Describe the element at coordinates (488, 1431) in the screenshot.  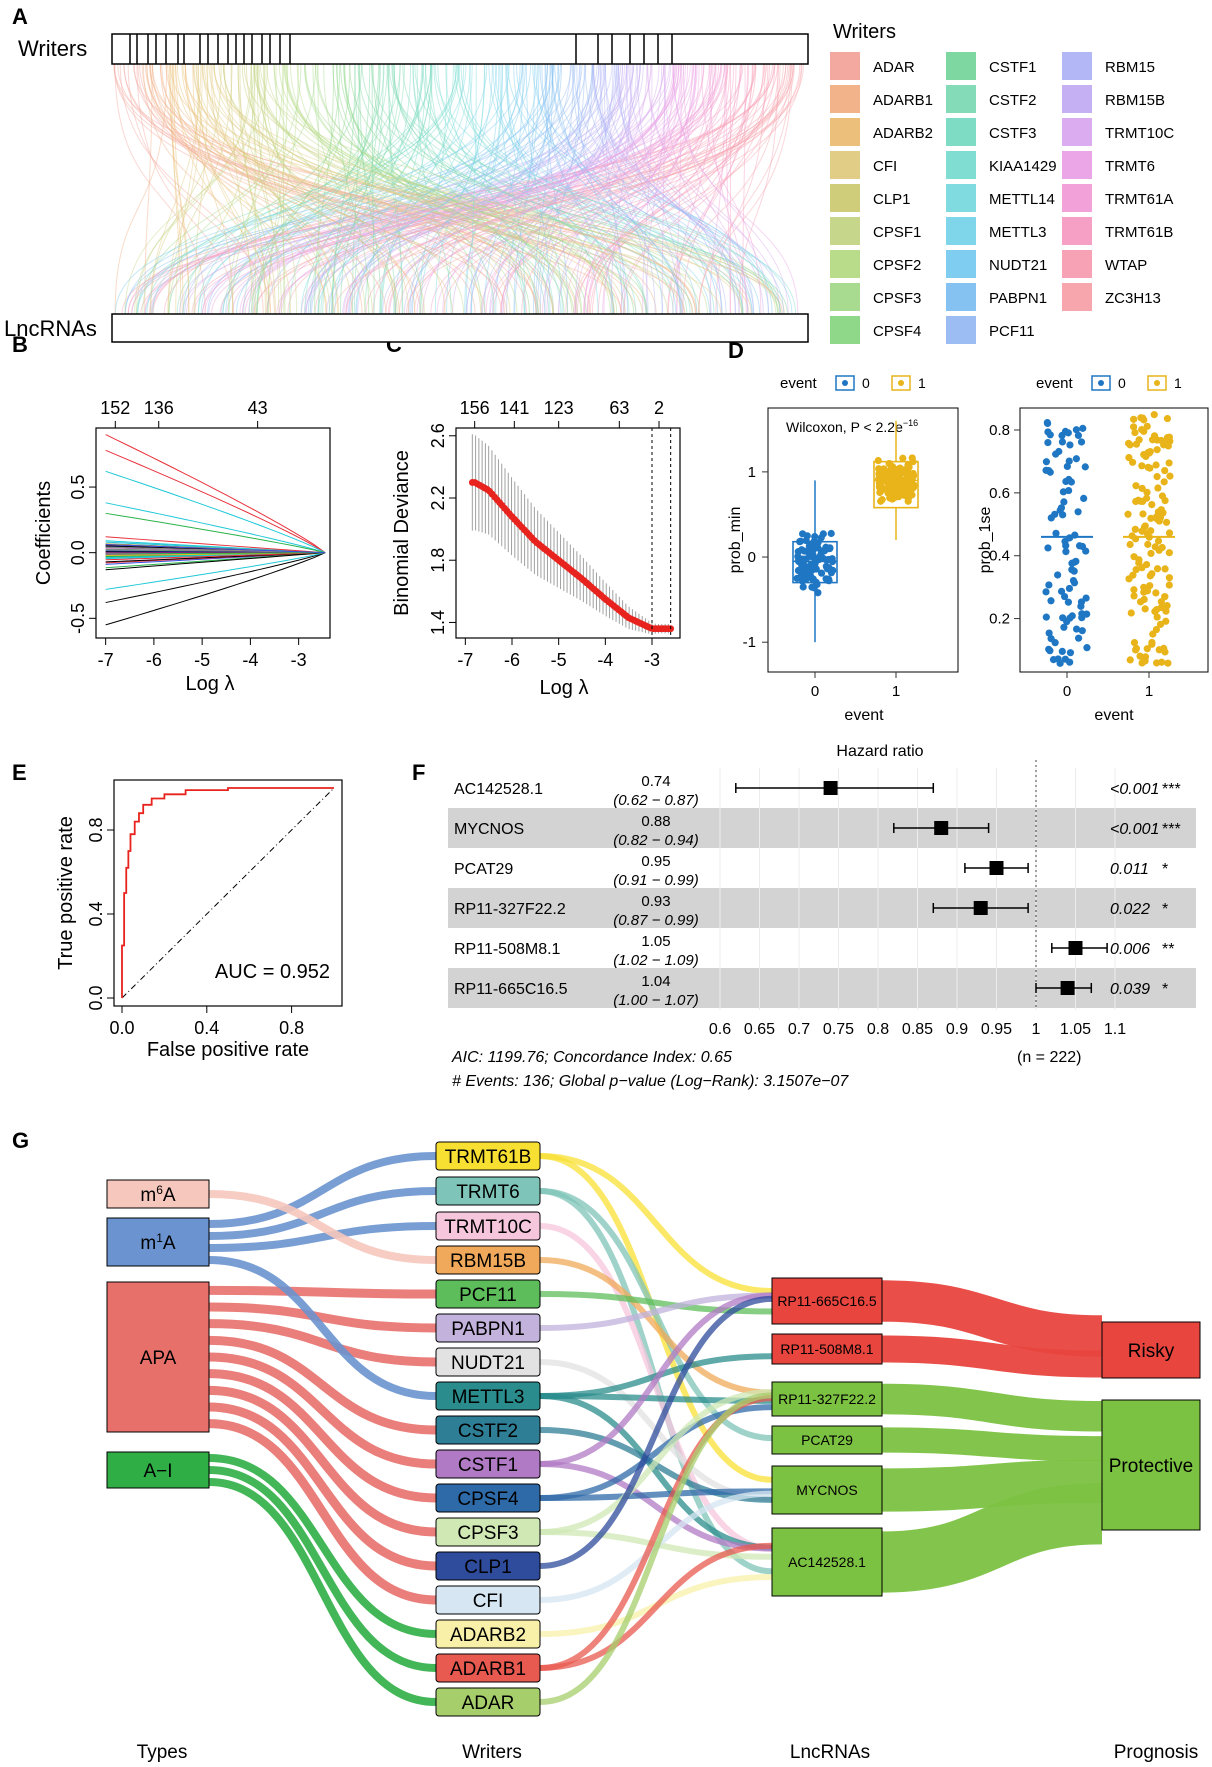
I see `writer-label: CSTF2` at that location.